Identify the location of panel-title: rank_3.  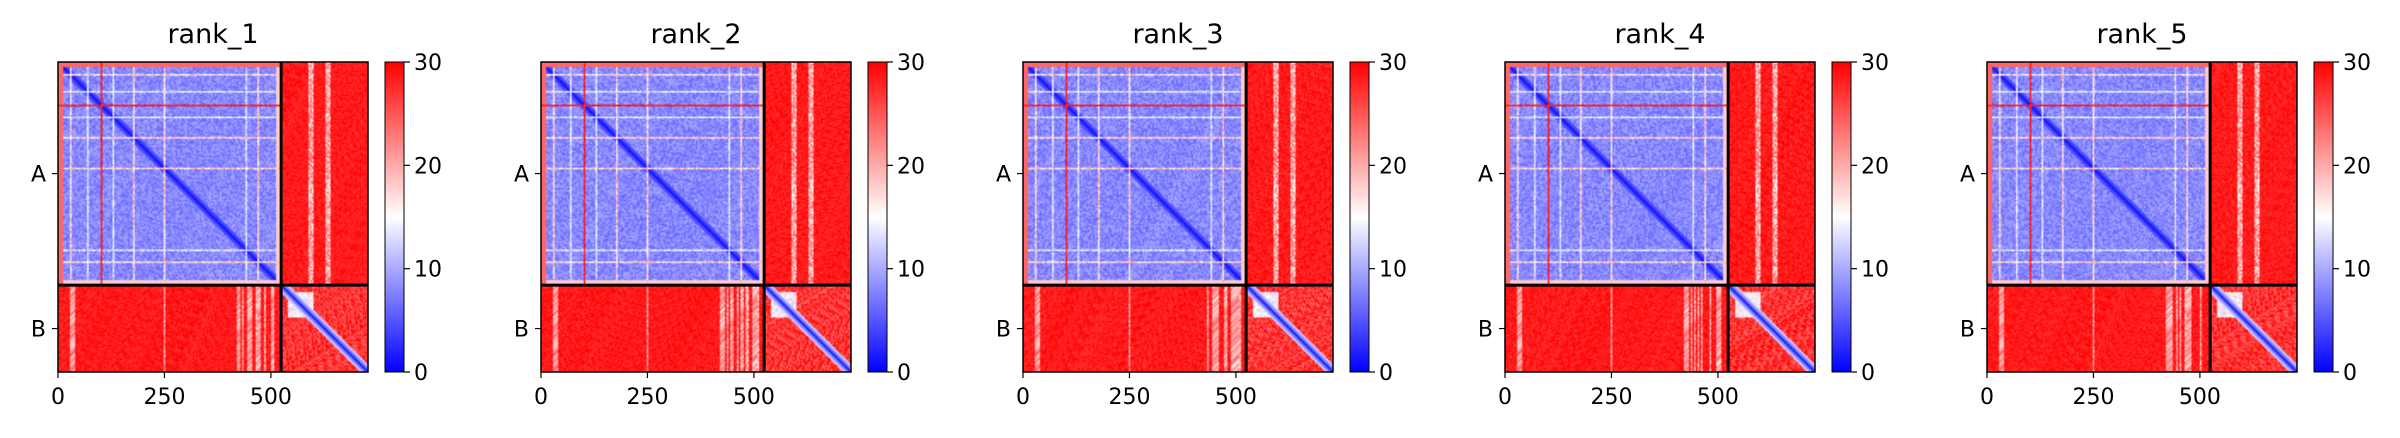
(1177, 34).